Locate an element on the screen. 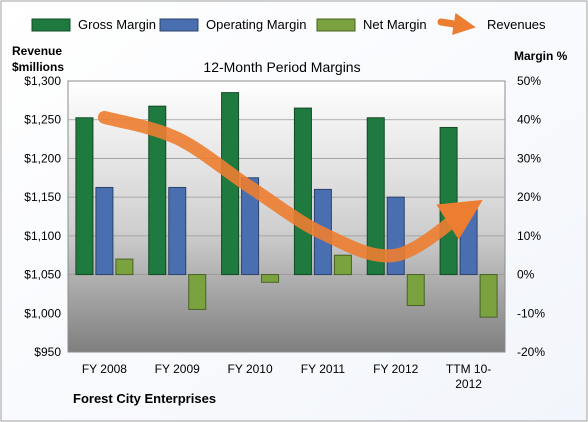 This screenshot has height=422, width=588. category-label: FY 2010 is located at coordinates (250, 369).